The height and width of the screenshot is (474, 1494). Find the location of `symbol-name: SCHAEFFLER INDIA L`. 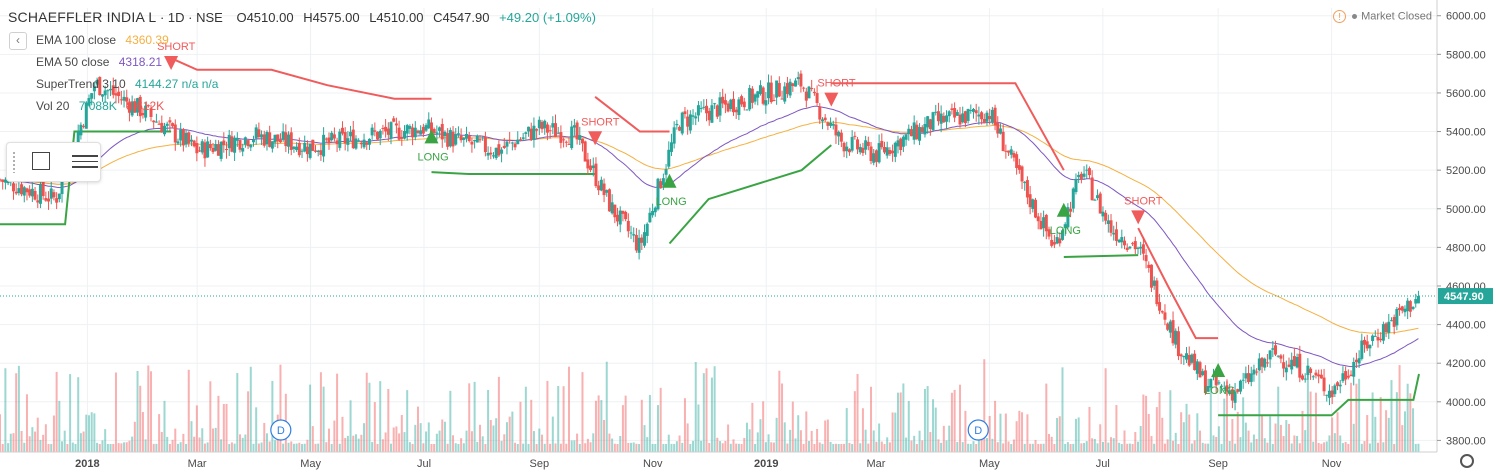

symbol-name: SCHAEFFLER INDIA L is located at coordinates (82, 17).